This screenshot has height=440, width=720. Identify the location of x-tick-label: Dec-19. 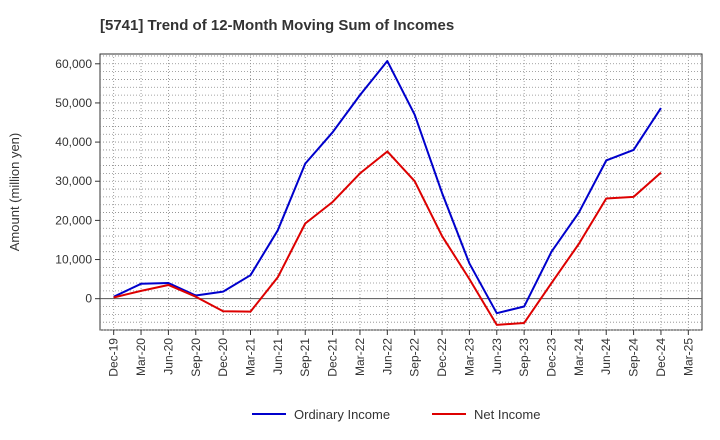
(114, 357).